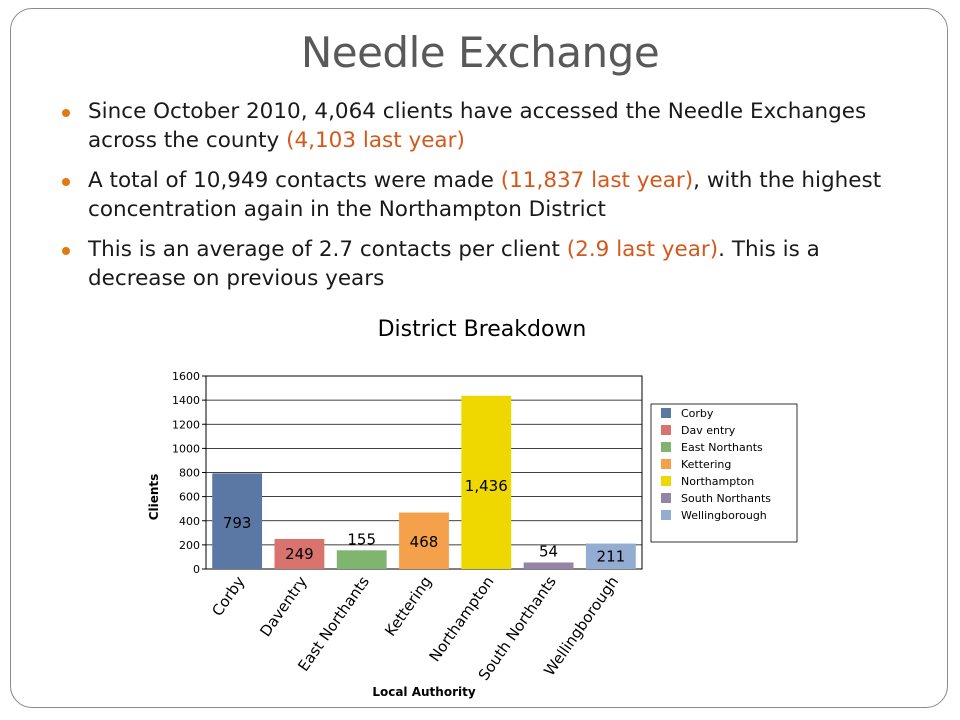  I want to click on data-label: 211, so click(611, 556).